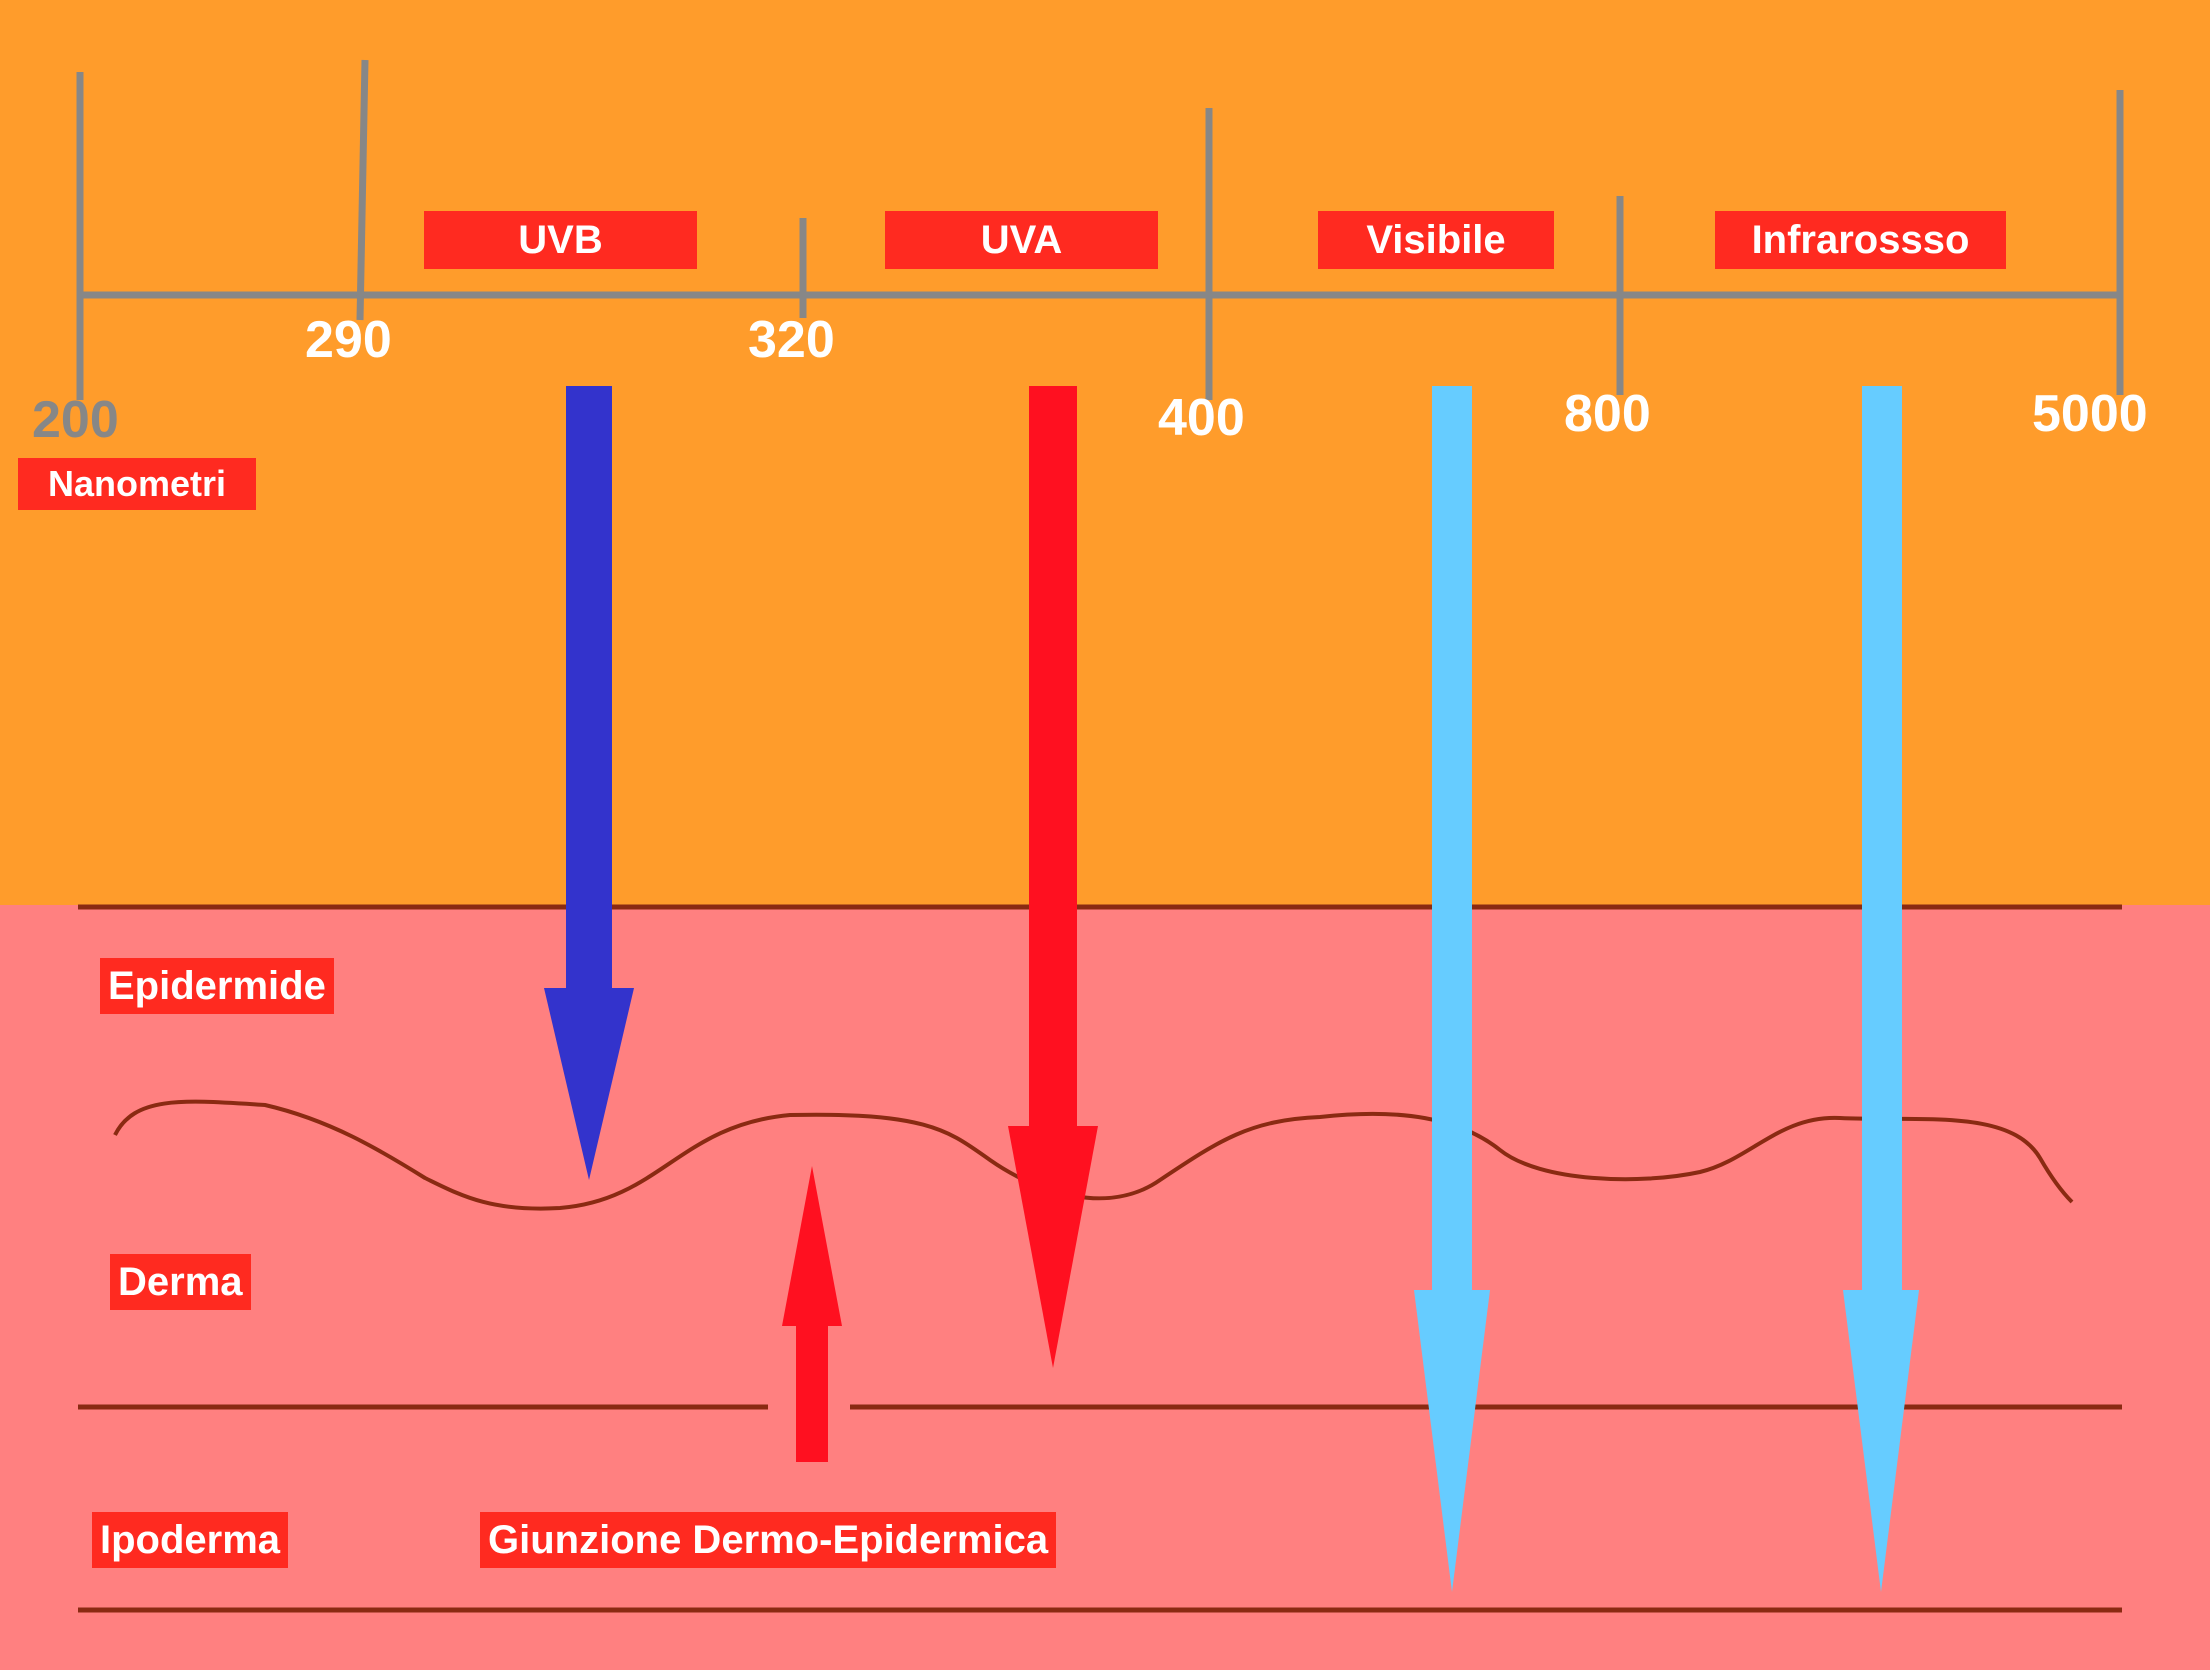 The image size is (2210, 1670). What do you see at coordinates (1607, 414) in the screenshot?
I see `tick-label-800: 800` at bounding box center [1607, 414].